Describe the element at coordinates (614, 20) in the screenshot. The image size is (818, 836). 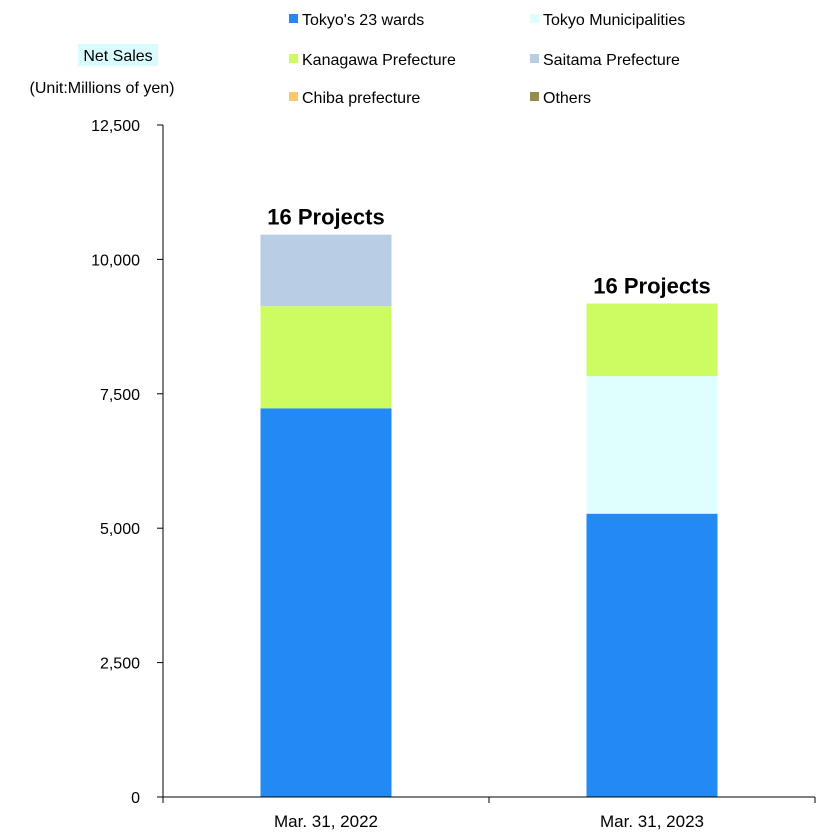
I see `legend-label: Tokyo Municipalities` at that location.